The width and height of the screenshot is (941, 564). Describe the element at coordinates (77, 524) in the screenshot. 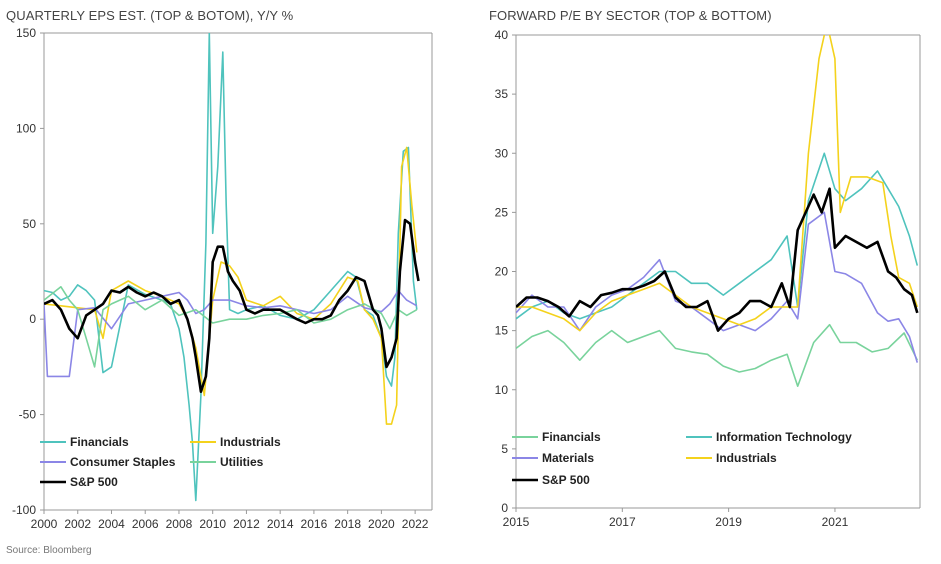

I see `x-tick-label: 2002` at that location.